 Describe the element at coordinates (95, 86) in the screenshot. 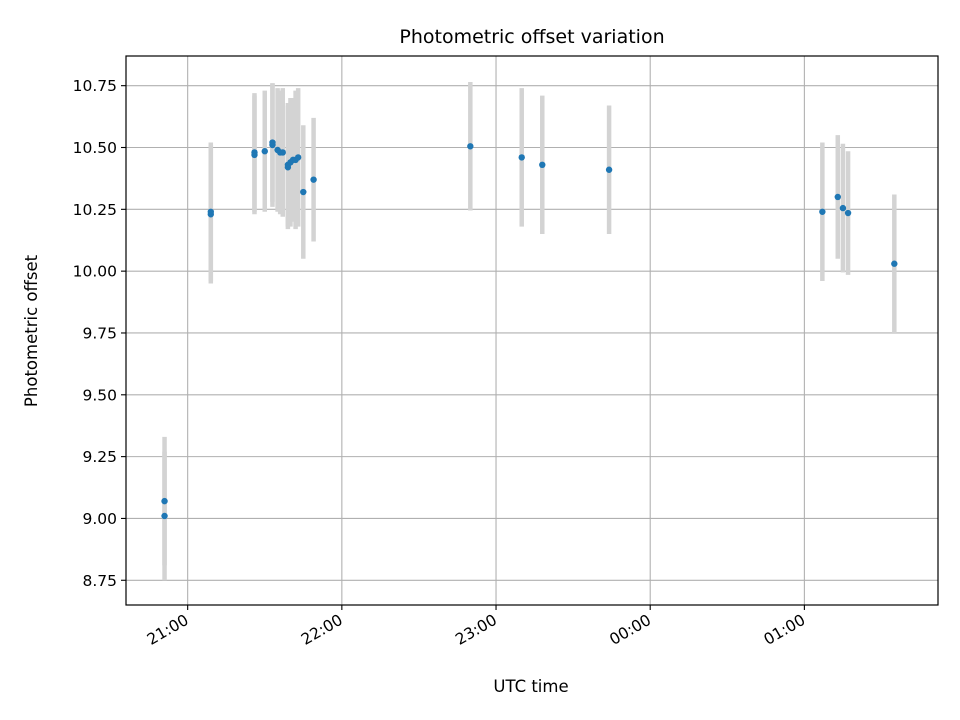

I see `y-tick-label: 10.75` at that location.